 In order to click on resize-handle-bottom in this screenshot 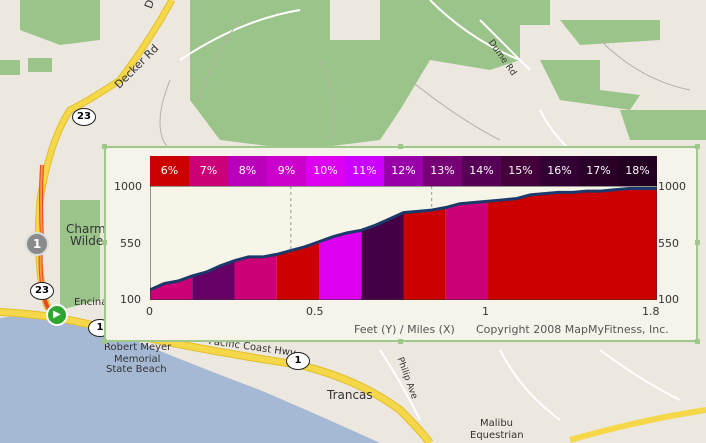, I will do `click(400, 341)`.